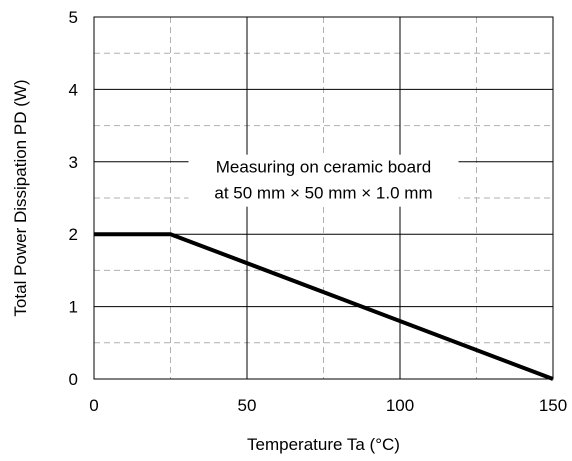 Image resolution: width=572 pixels, height=461 pixels. Describe the element at coordinates (247, 405) in the screenshot. I see `x-tick-label: 50` at that location.